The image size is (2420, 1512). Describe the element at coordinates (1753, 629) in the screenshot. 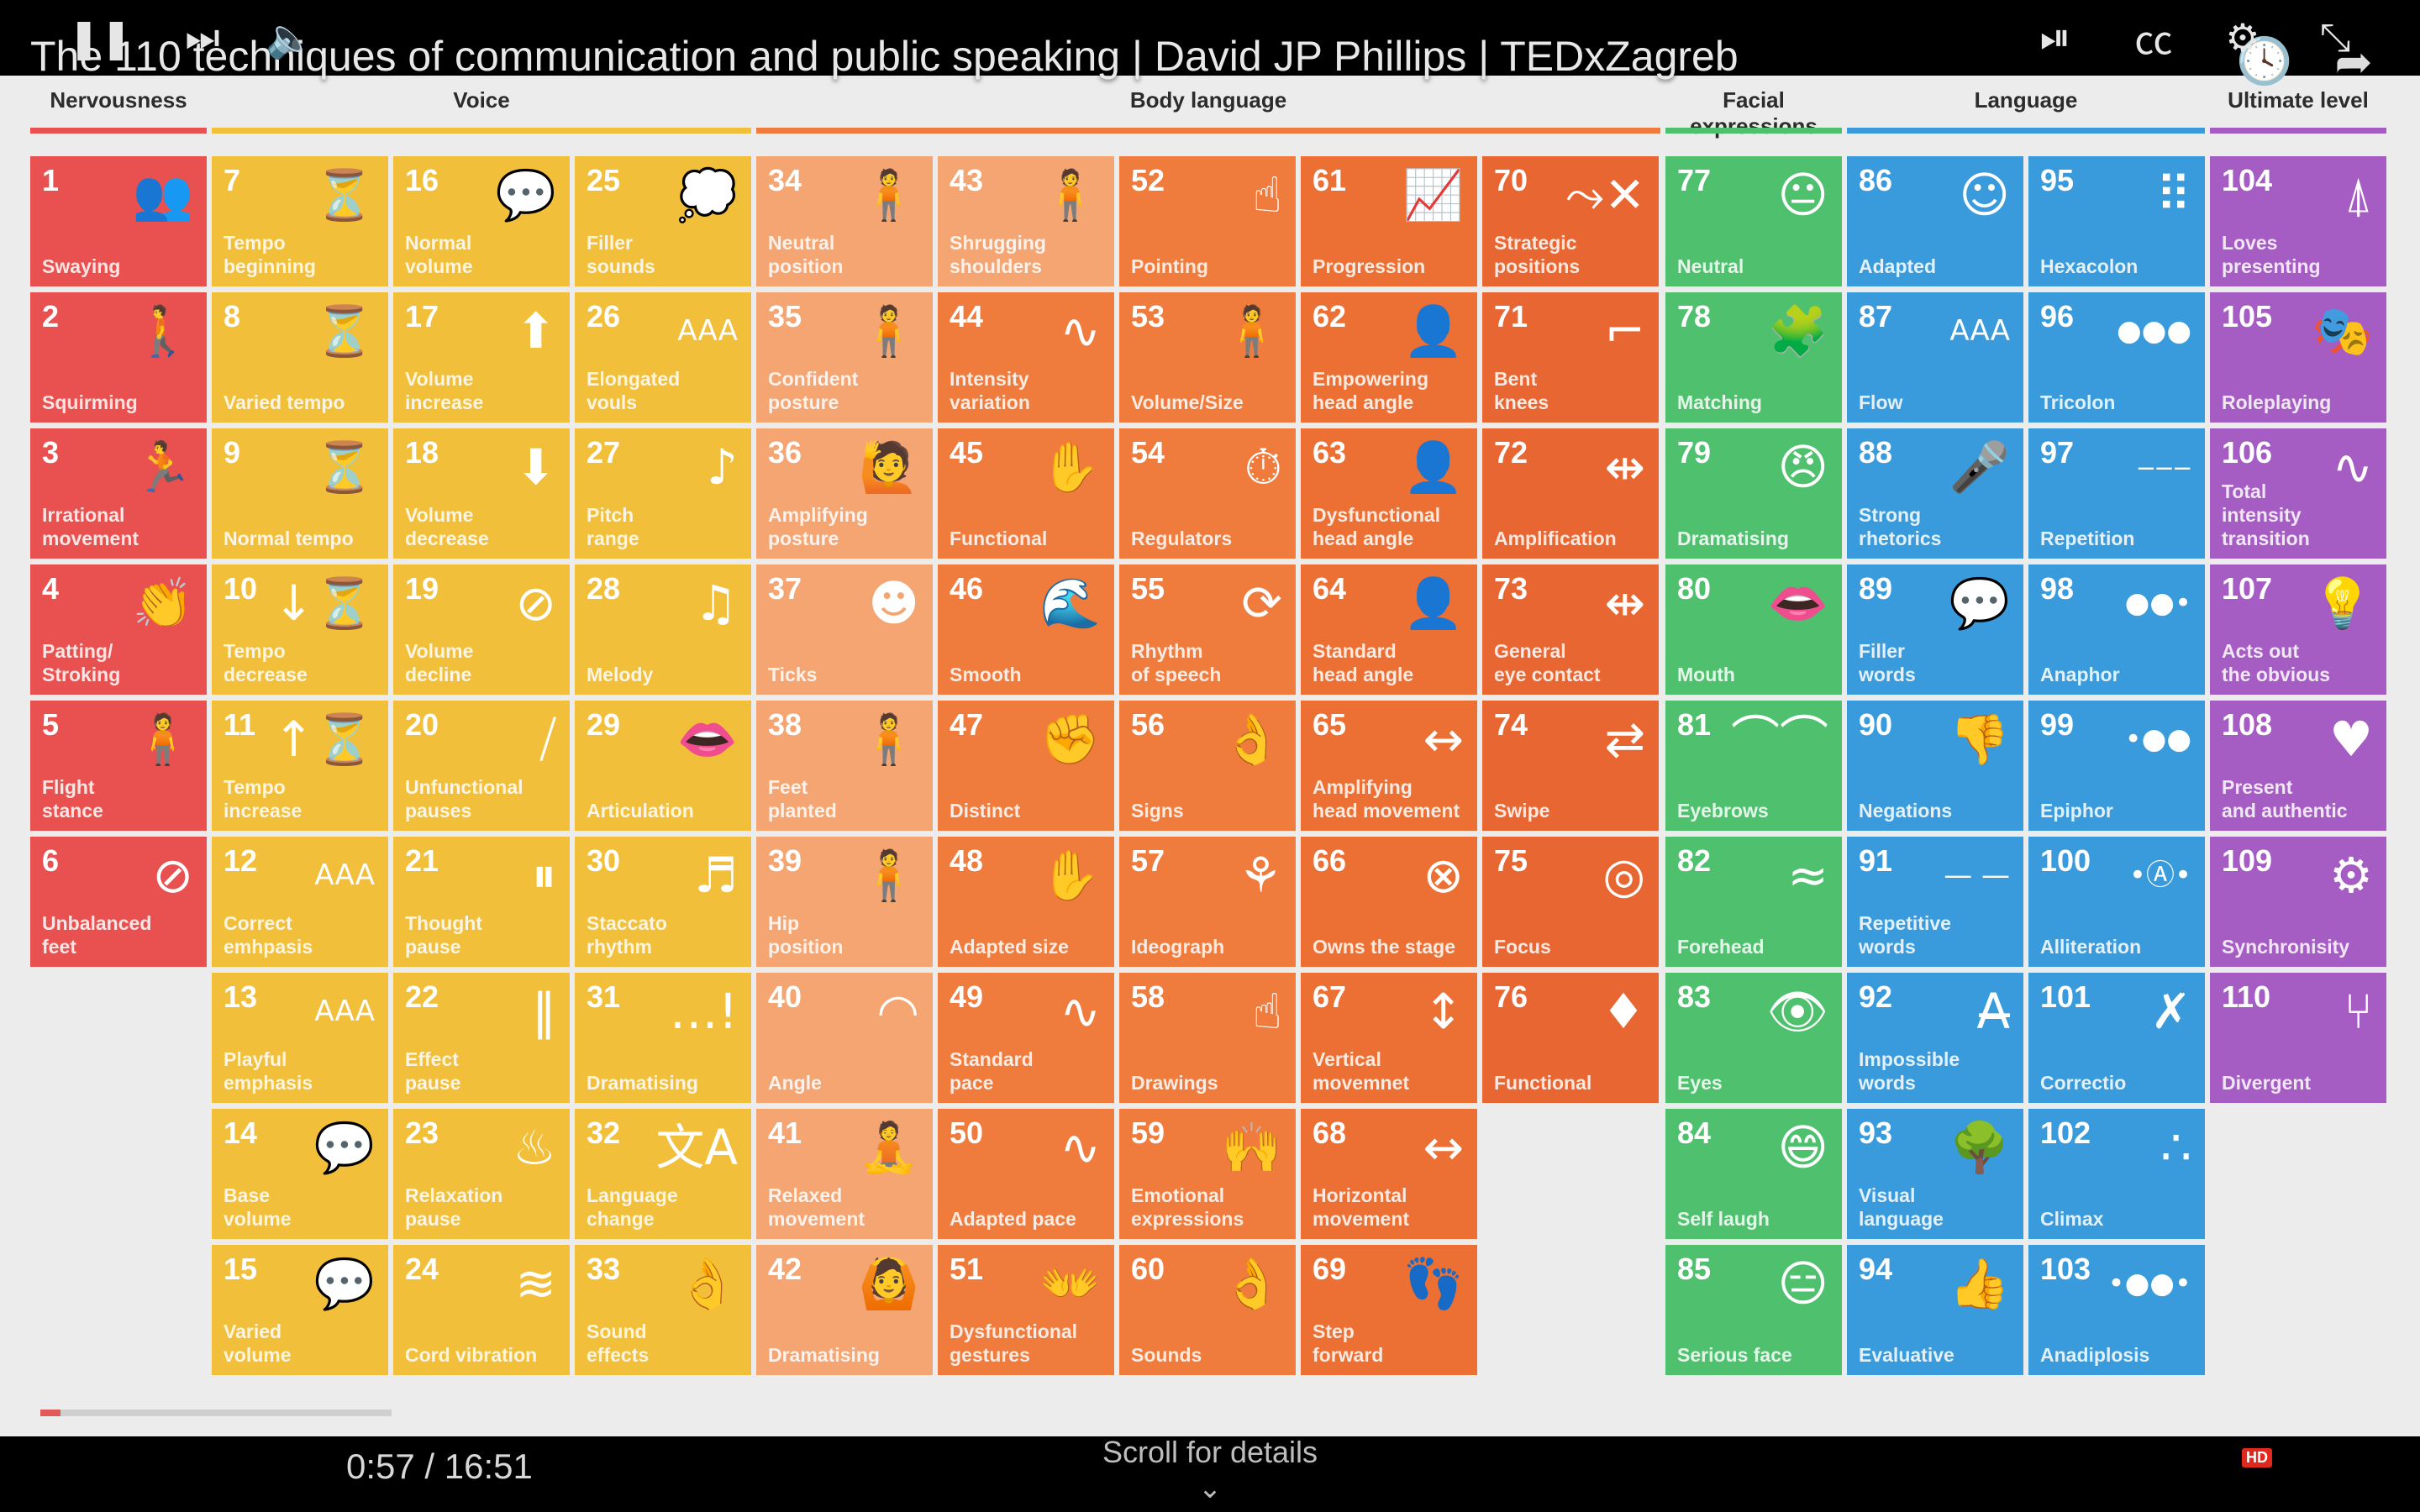

I see `technique-tile: 80 👄 Mouth` at that location.